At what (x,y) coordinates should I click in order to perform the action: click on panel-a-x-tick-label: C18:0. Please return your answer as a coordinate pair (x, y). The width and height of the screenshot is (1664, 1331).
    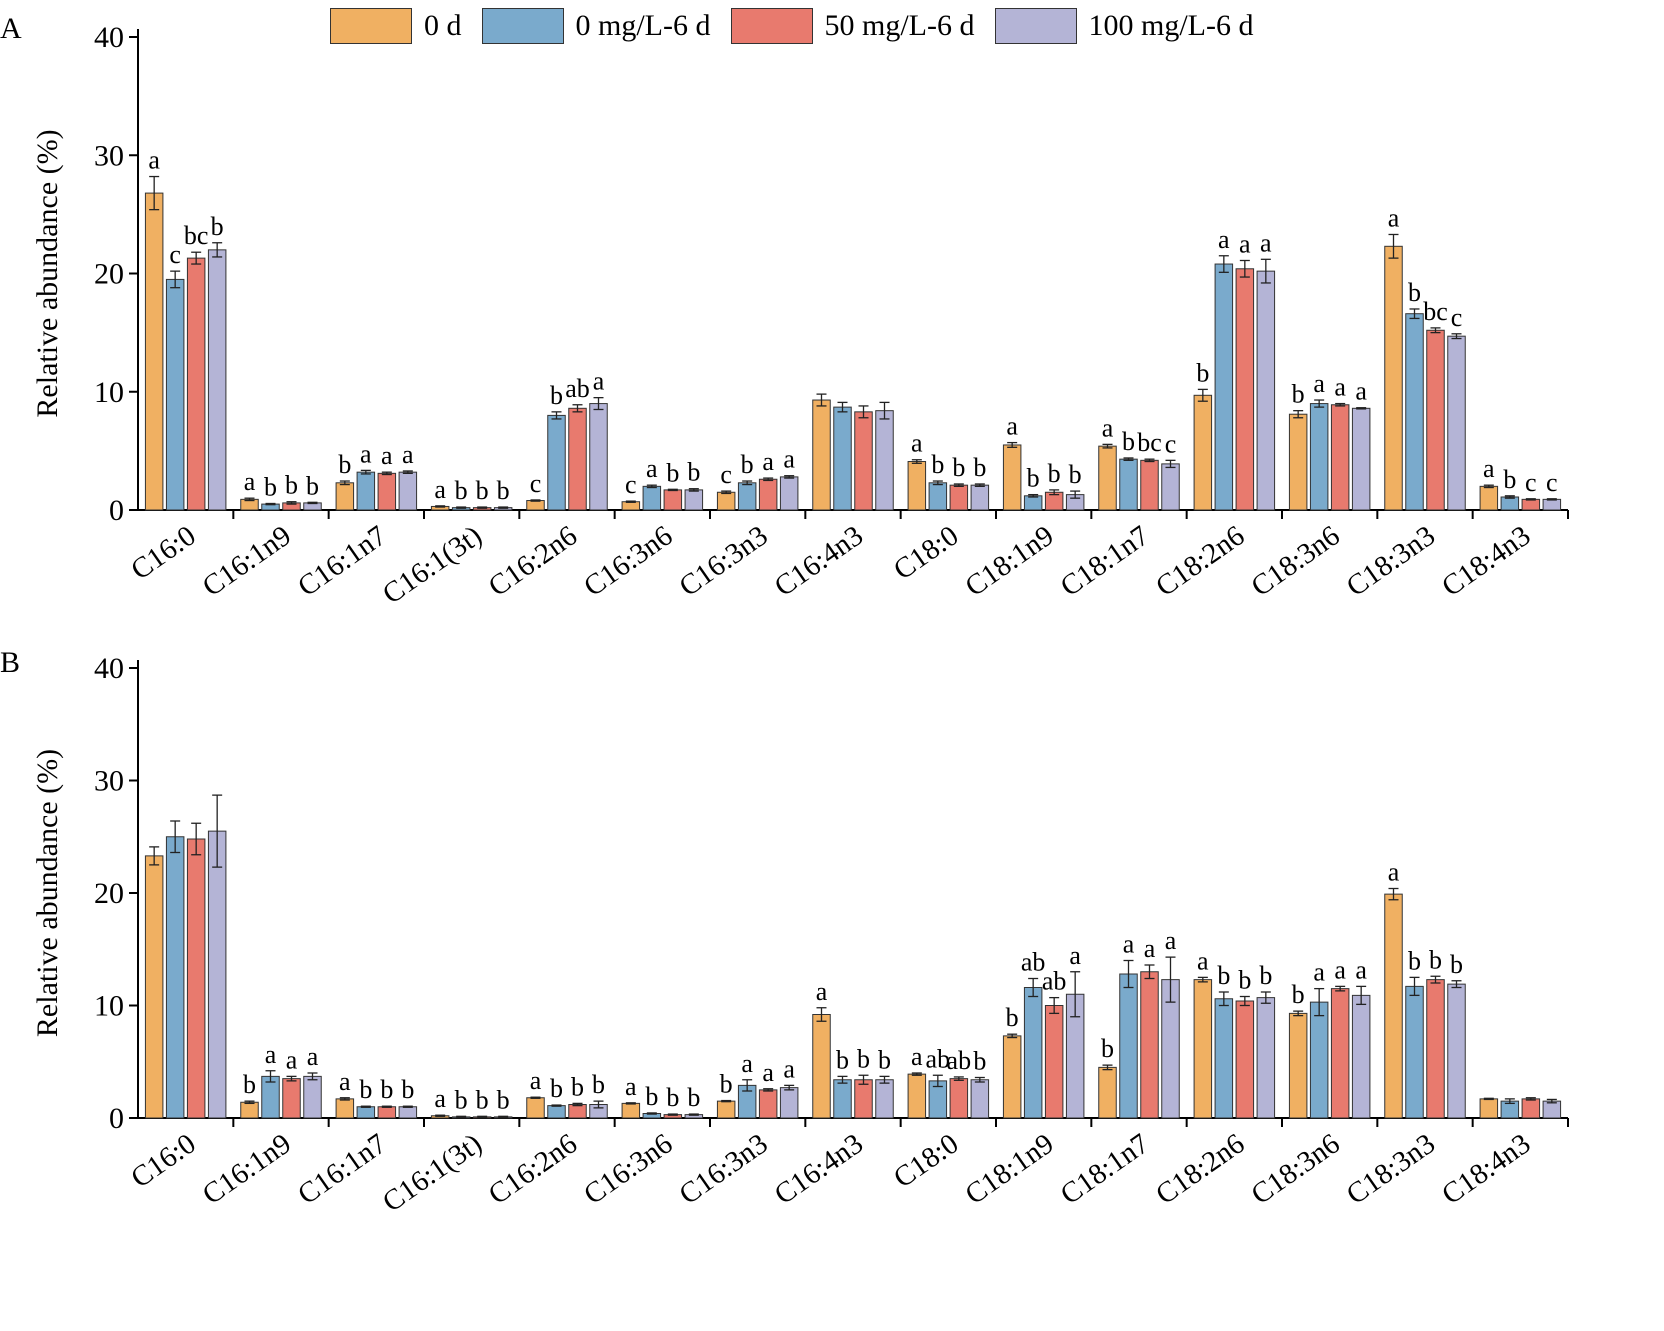
    Looking at the image, I should click on (926, 553).